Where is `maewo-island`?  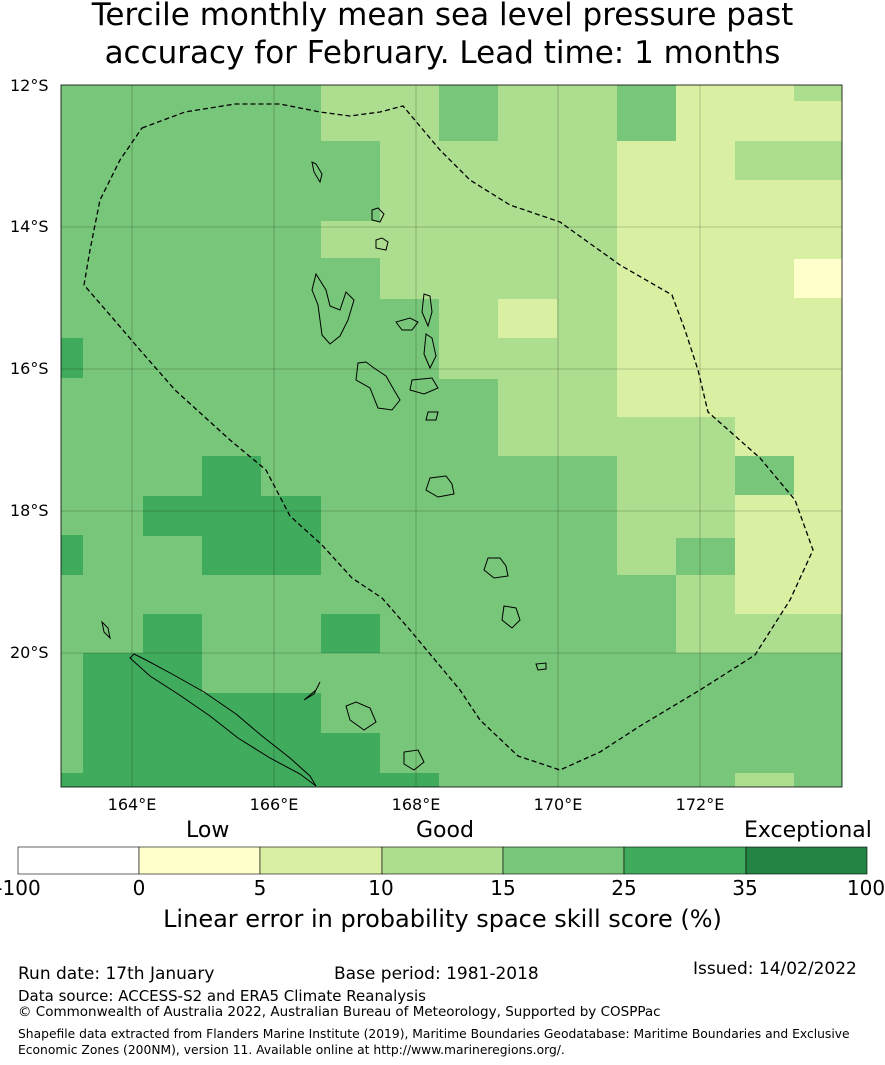 maewo-island is located at coordinates (430, 351).